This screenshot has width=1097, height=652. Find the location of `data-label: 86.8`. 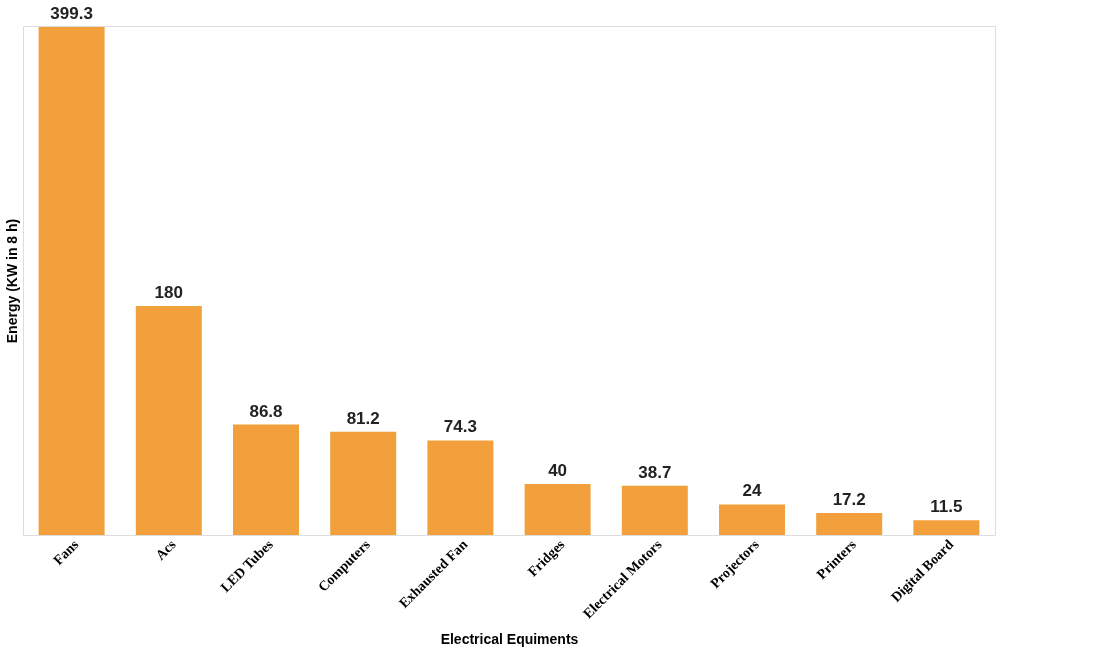

data-label: 86.8 is located at coordinates (266, 411).